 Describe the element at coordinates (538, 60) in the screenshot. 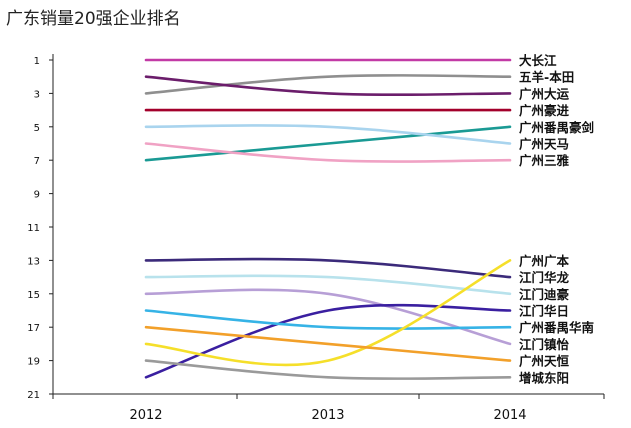

I see `series-end-label: 大长江` at that location.